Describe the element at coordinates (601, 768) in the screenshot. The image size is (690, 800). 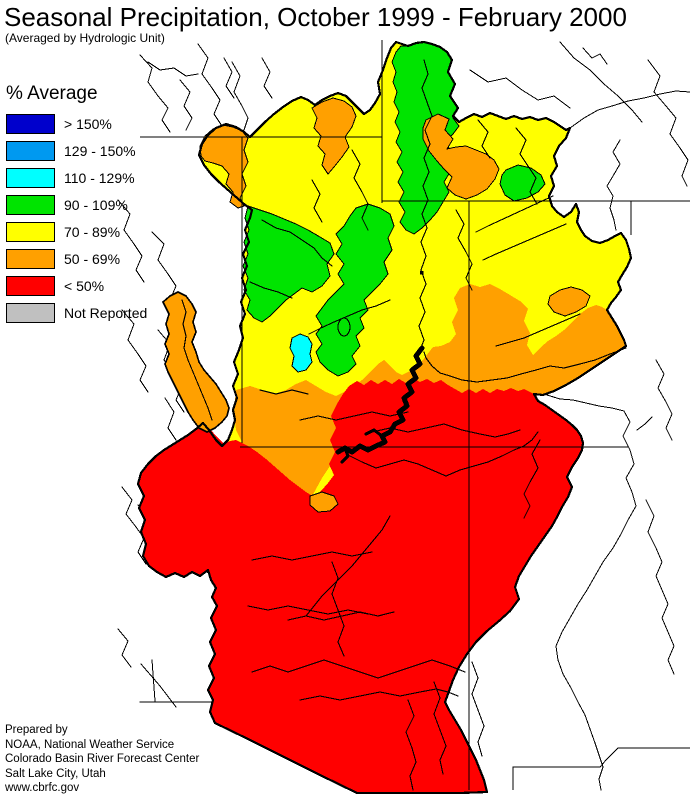
I see `new-mexico-border-steps` at that location.